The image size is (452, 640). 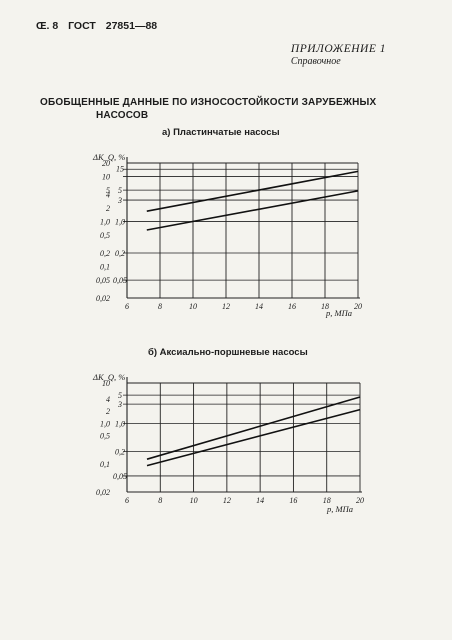 I want to click on b-x-tick-label: 8, so click(x=160, y=500).